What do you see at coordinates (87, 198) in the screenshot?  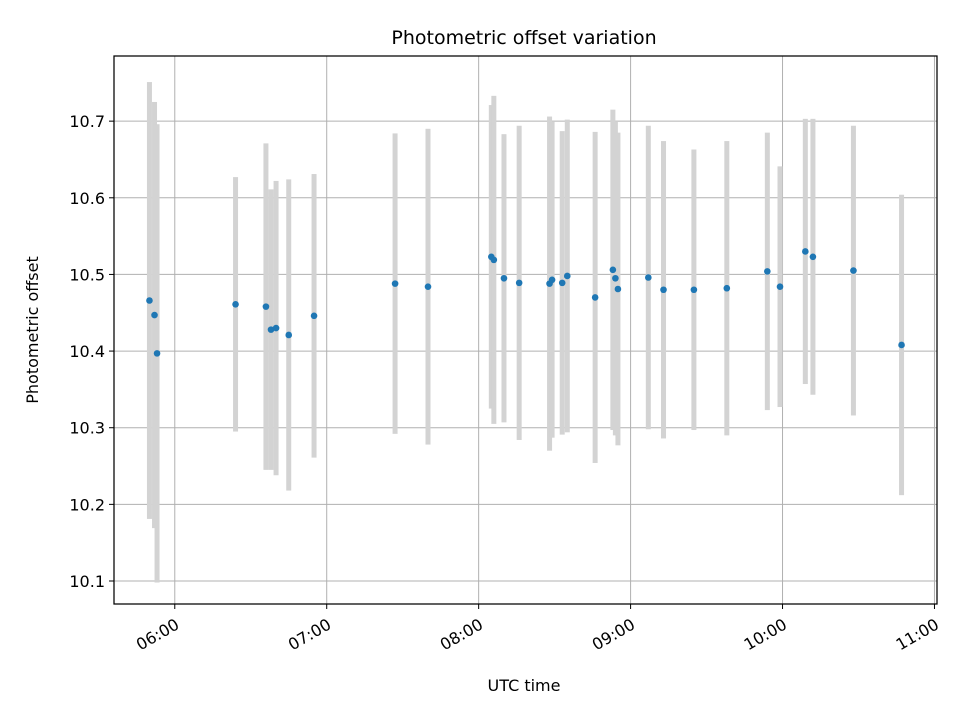 I see `y-tick-label: 10.6` at bounding box center [87, 198].